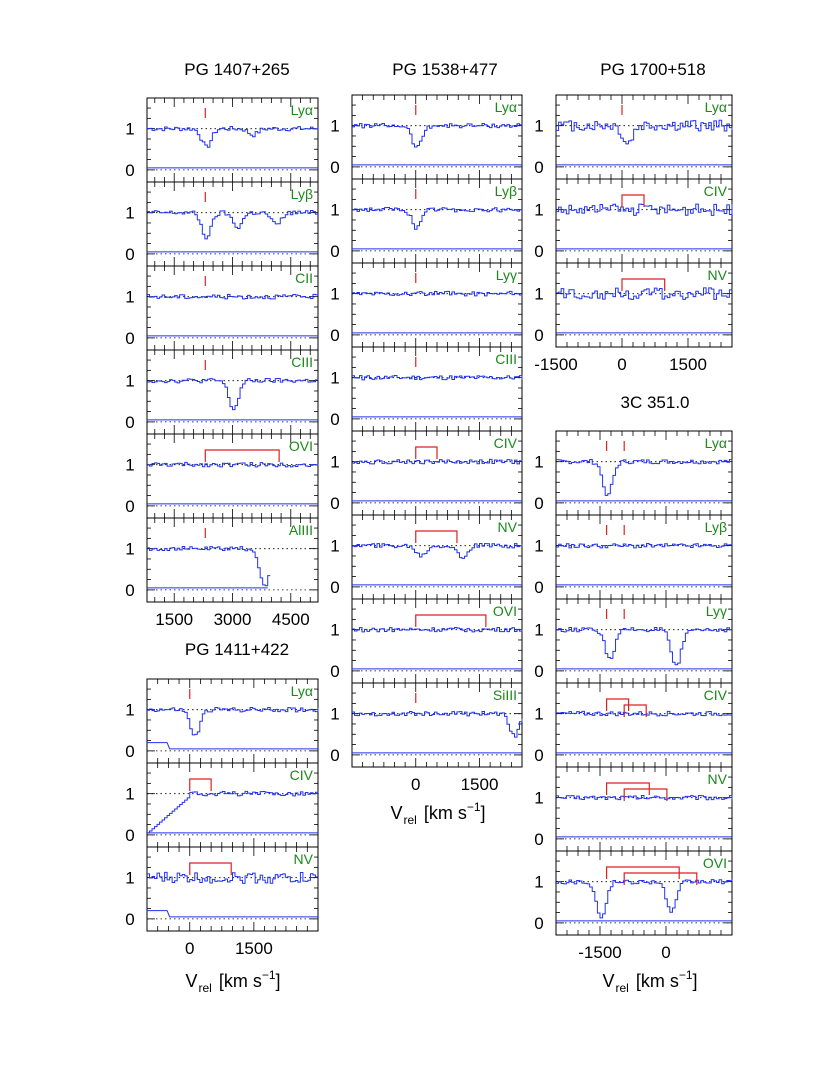 This screenshot has height=1075, width=830. What do you see at coordinates (291, 619) in the screenshot?
I see `x-tick-label: 4500` at bounding box center [291, 619].